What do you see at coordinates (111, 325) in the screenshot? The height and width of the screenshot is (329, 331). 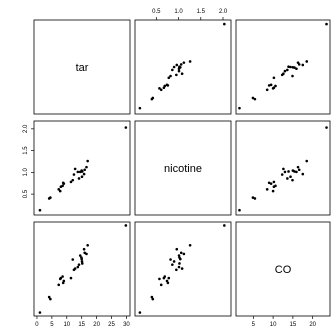 I see `x-tick-label-tar-5: 25` at bounding box center [111, 325].